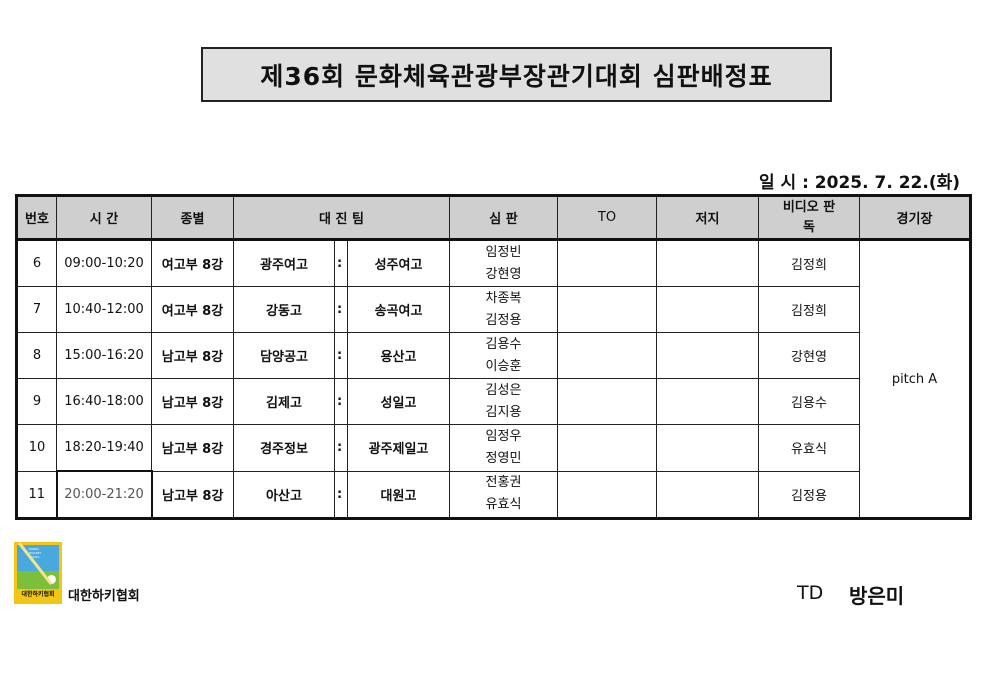 The height and width of the screenshot is (675, 1000). What do you see at coordinates (36, 263) in the screenshot?
I see `row-number: 6` at bounding box center [36, 263].